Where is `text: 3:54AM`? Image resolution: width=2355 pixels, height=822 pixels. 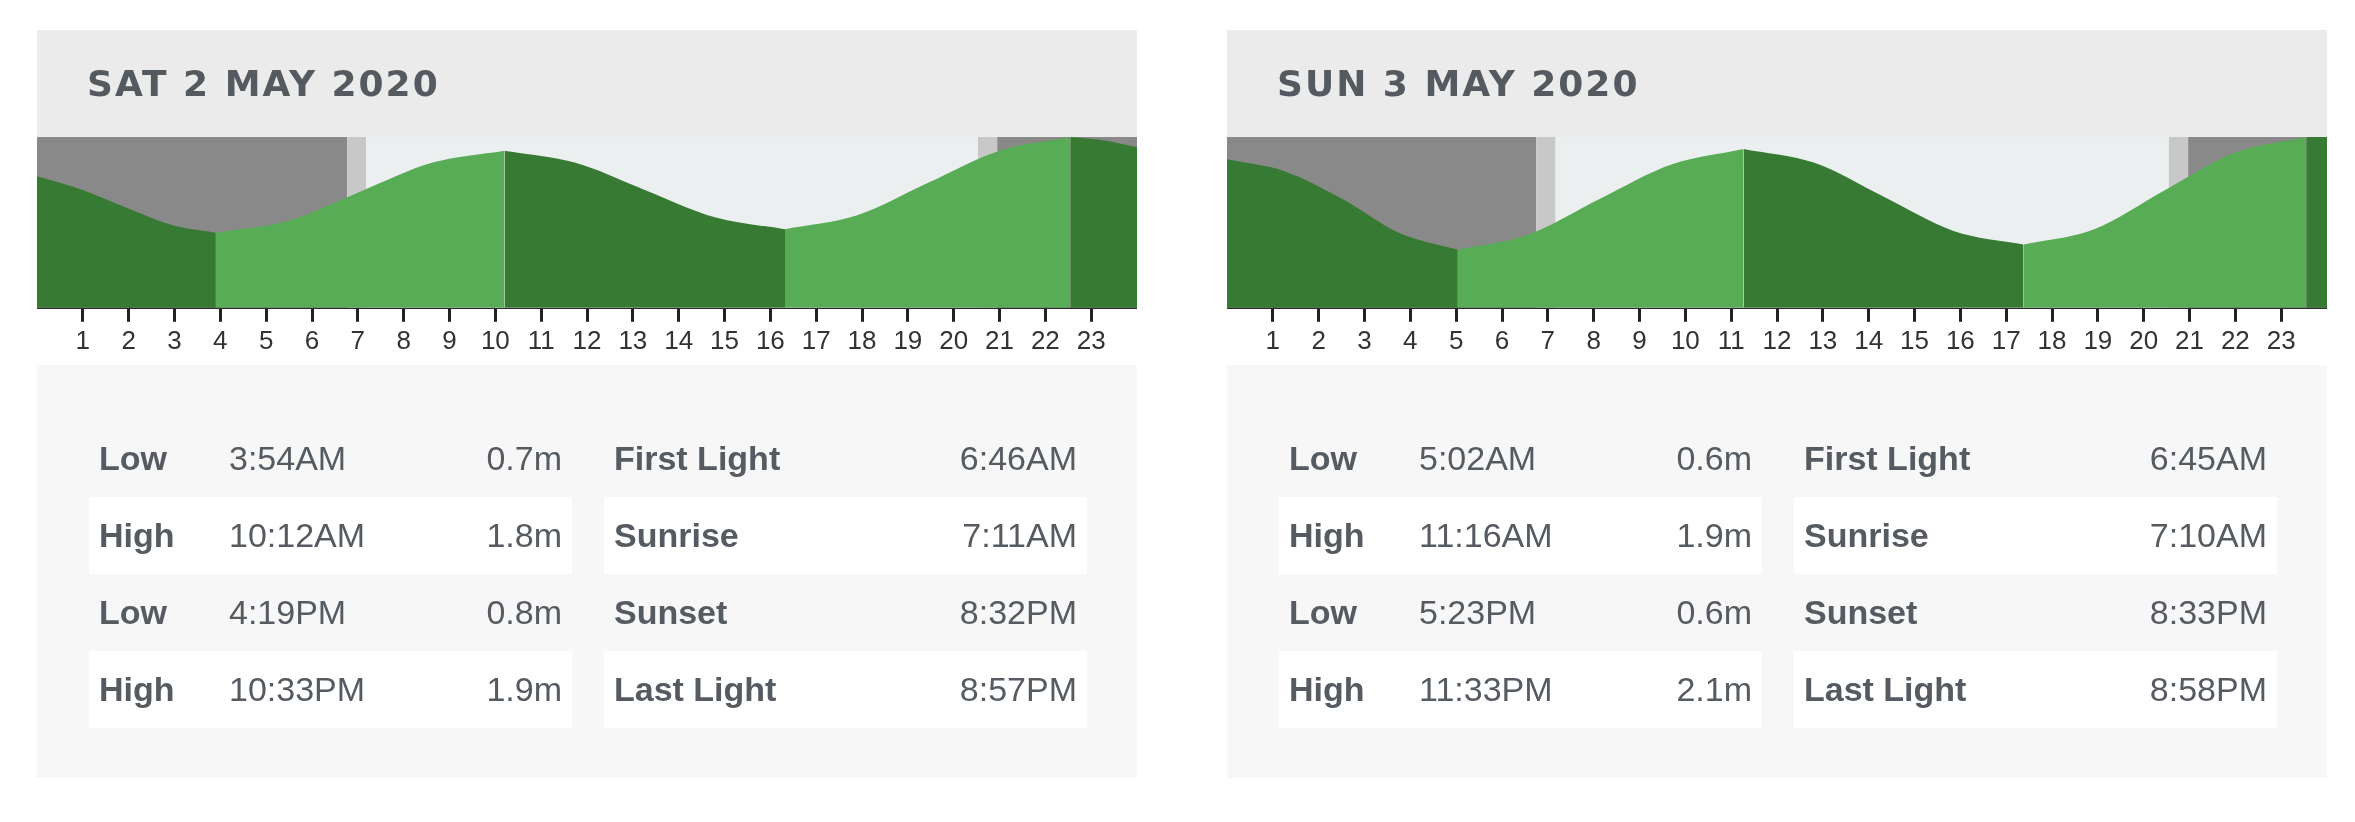 text: 3:54AM is located at coordinates (288, 458).